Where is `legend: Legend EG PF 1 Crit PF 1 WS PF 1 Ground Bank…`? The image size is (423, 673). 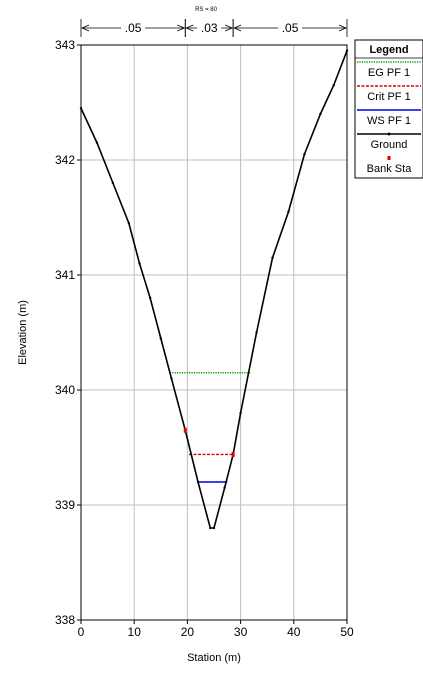 legend: Legend EG PF 1 Crit PF 1 WS PF 1 Ground Bank… is located at coordinates (388, 109).